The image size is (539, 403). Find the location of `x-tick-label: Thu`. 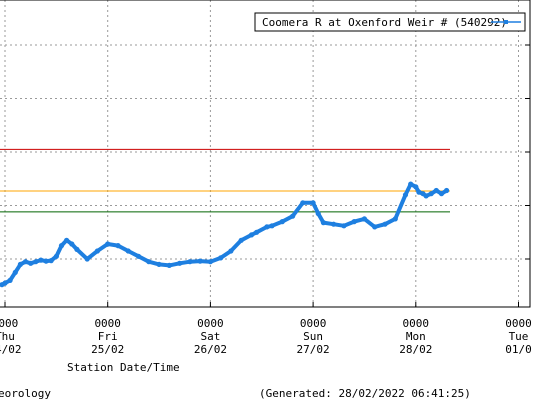

x-tick-label: Thu is located at coordinates (7, 336).